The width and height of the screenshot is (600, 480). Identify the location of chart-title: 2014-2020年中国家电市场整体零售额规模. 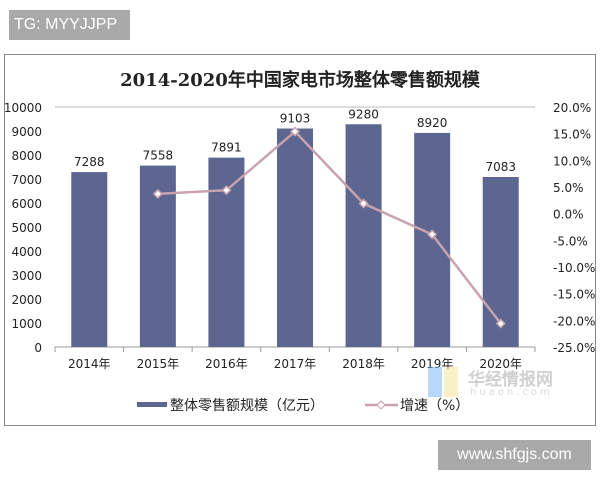
(300, 80).